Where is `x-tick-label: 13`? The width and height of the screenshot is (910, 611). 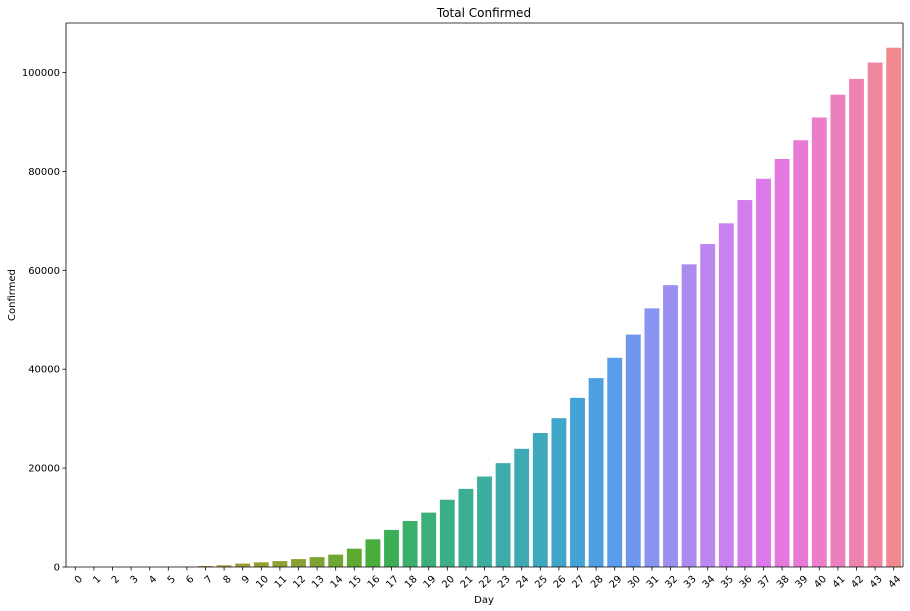
x-tick-label: 13 is located at coordinates (318, 582).